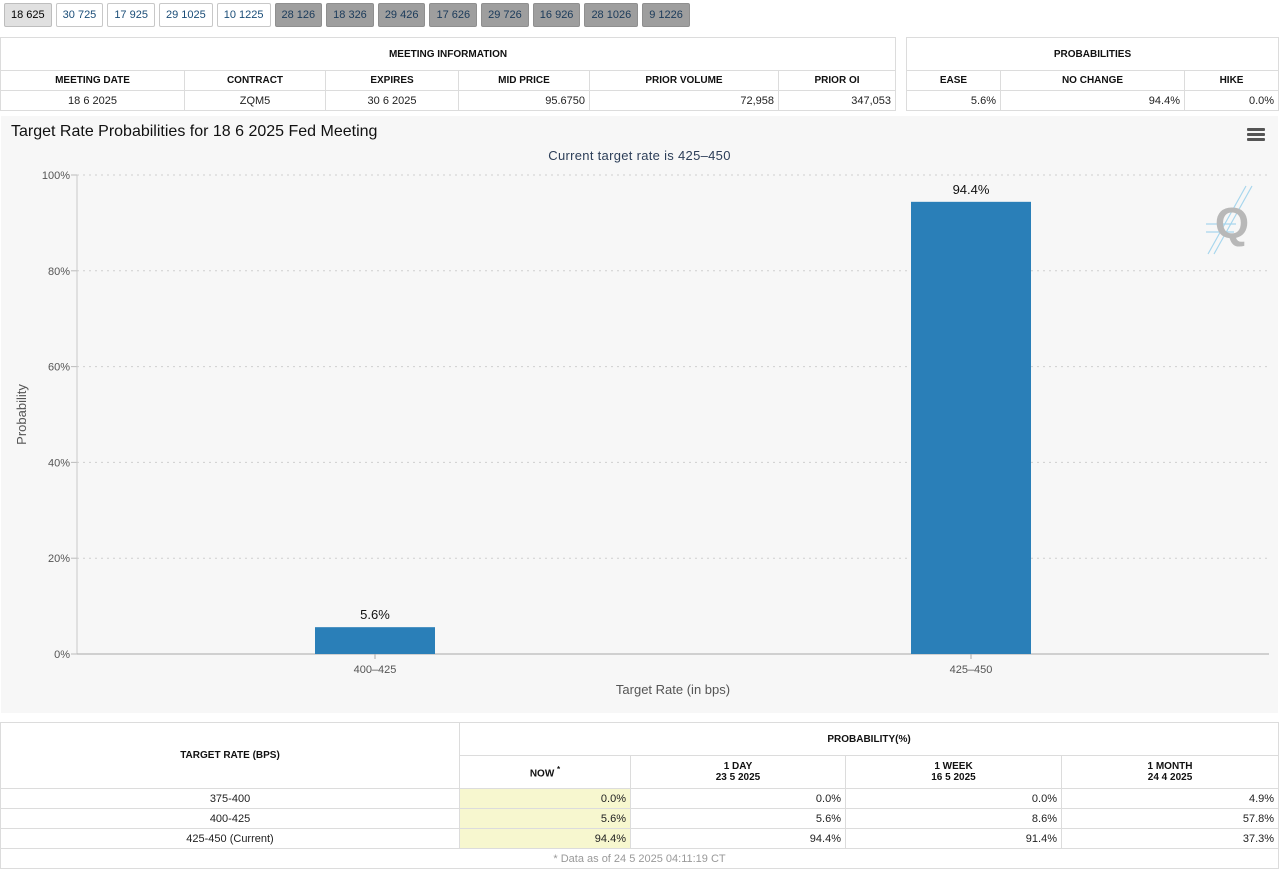 This screenshot has height=881, width=1284. I want to click on target-rate-cell: 425-450 (Current), so click(230, 838).